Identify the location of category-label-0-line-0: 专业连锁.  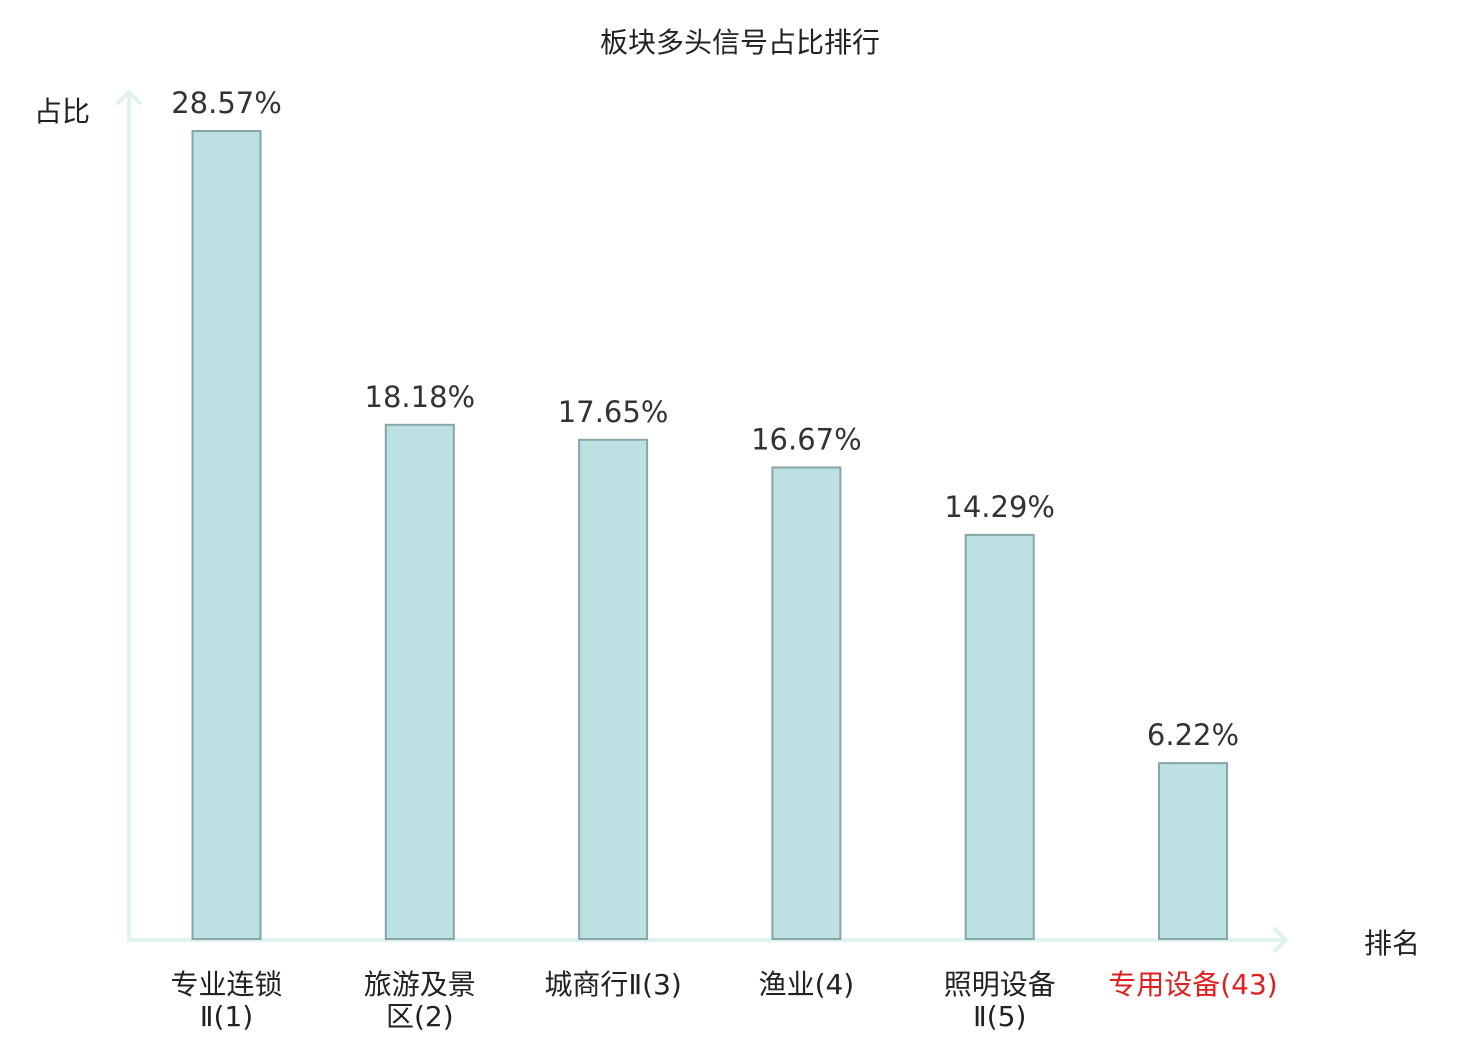
(226, 984).